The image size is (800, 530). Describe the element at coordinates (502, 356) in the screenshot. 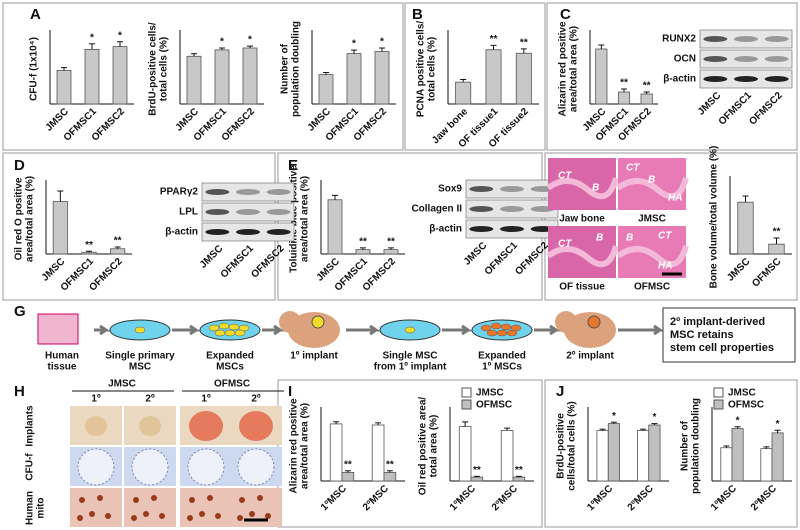

I see `workflow-label: Expanded` at that location.